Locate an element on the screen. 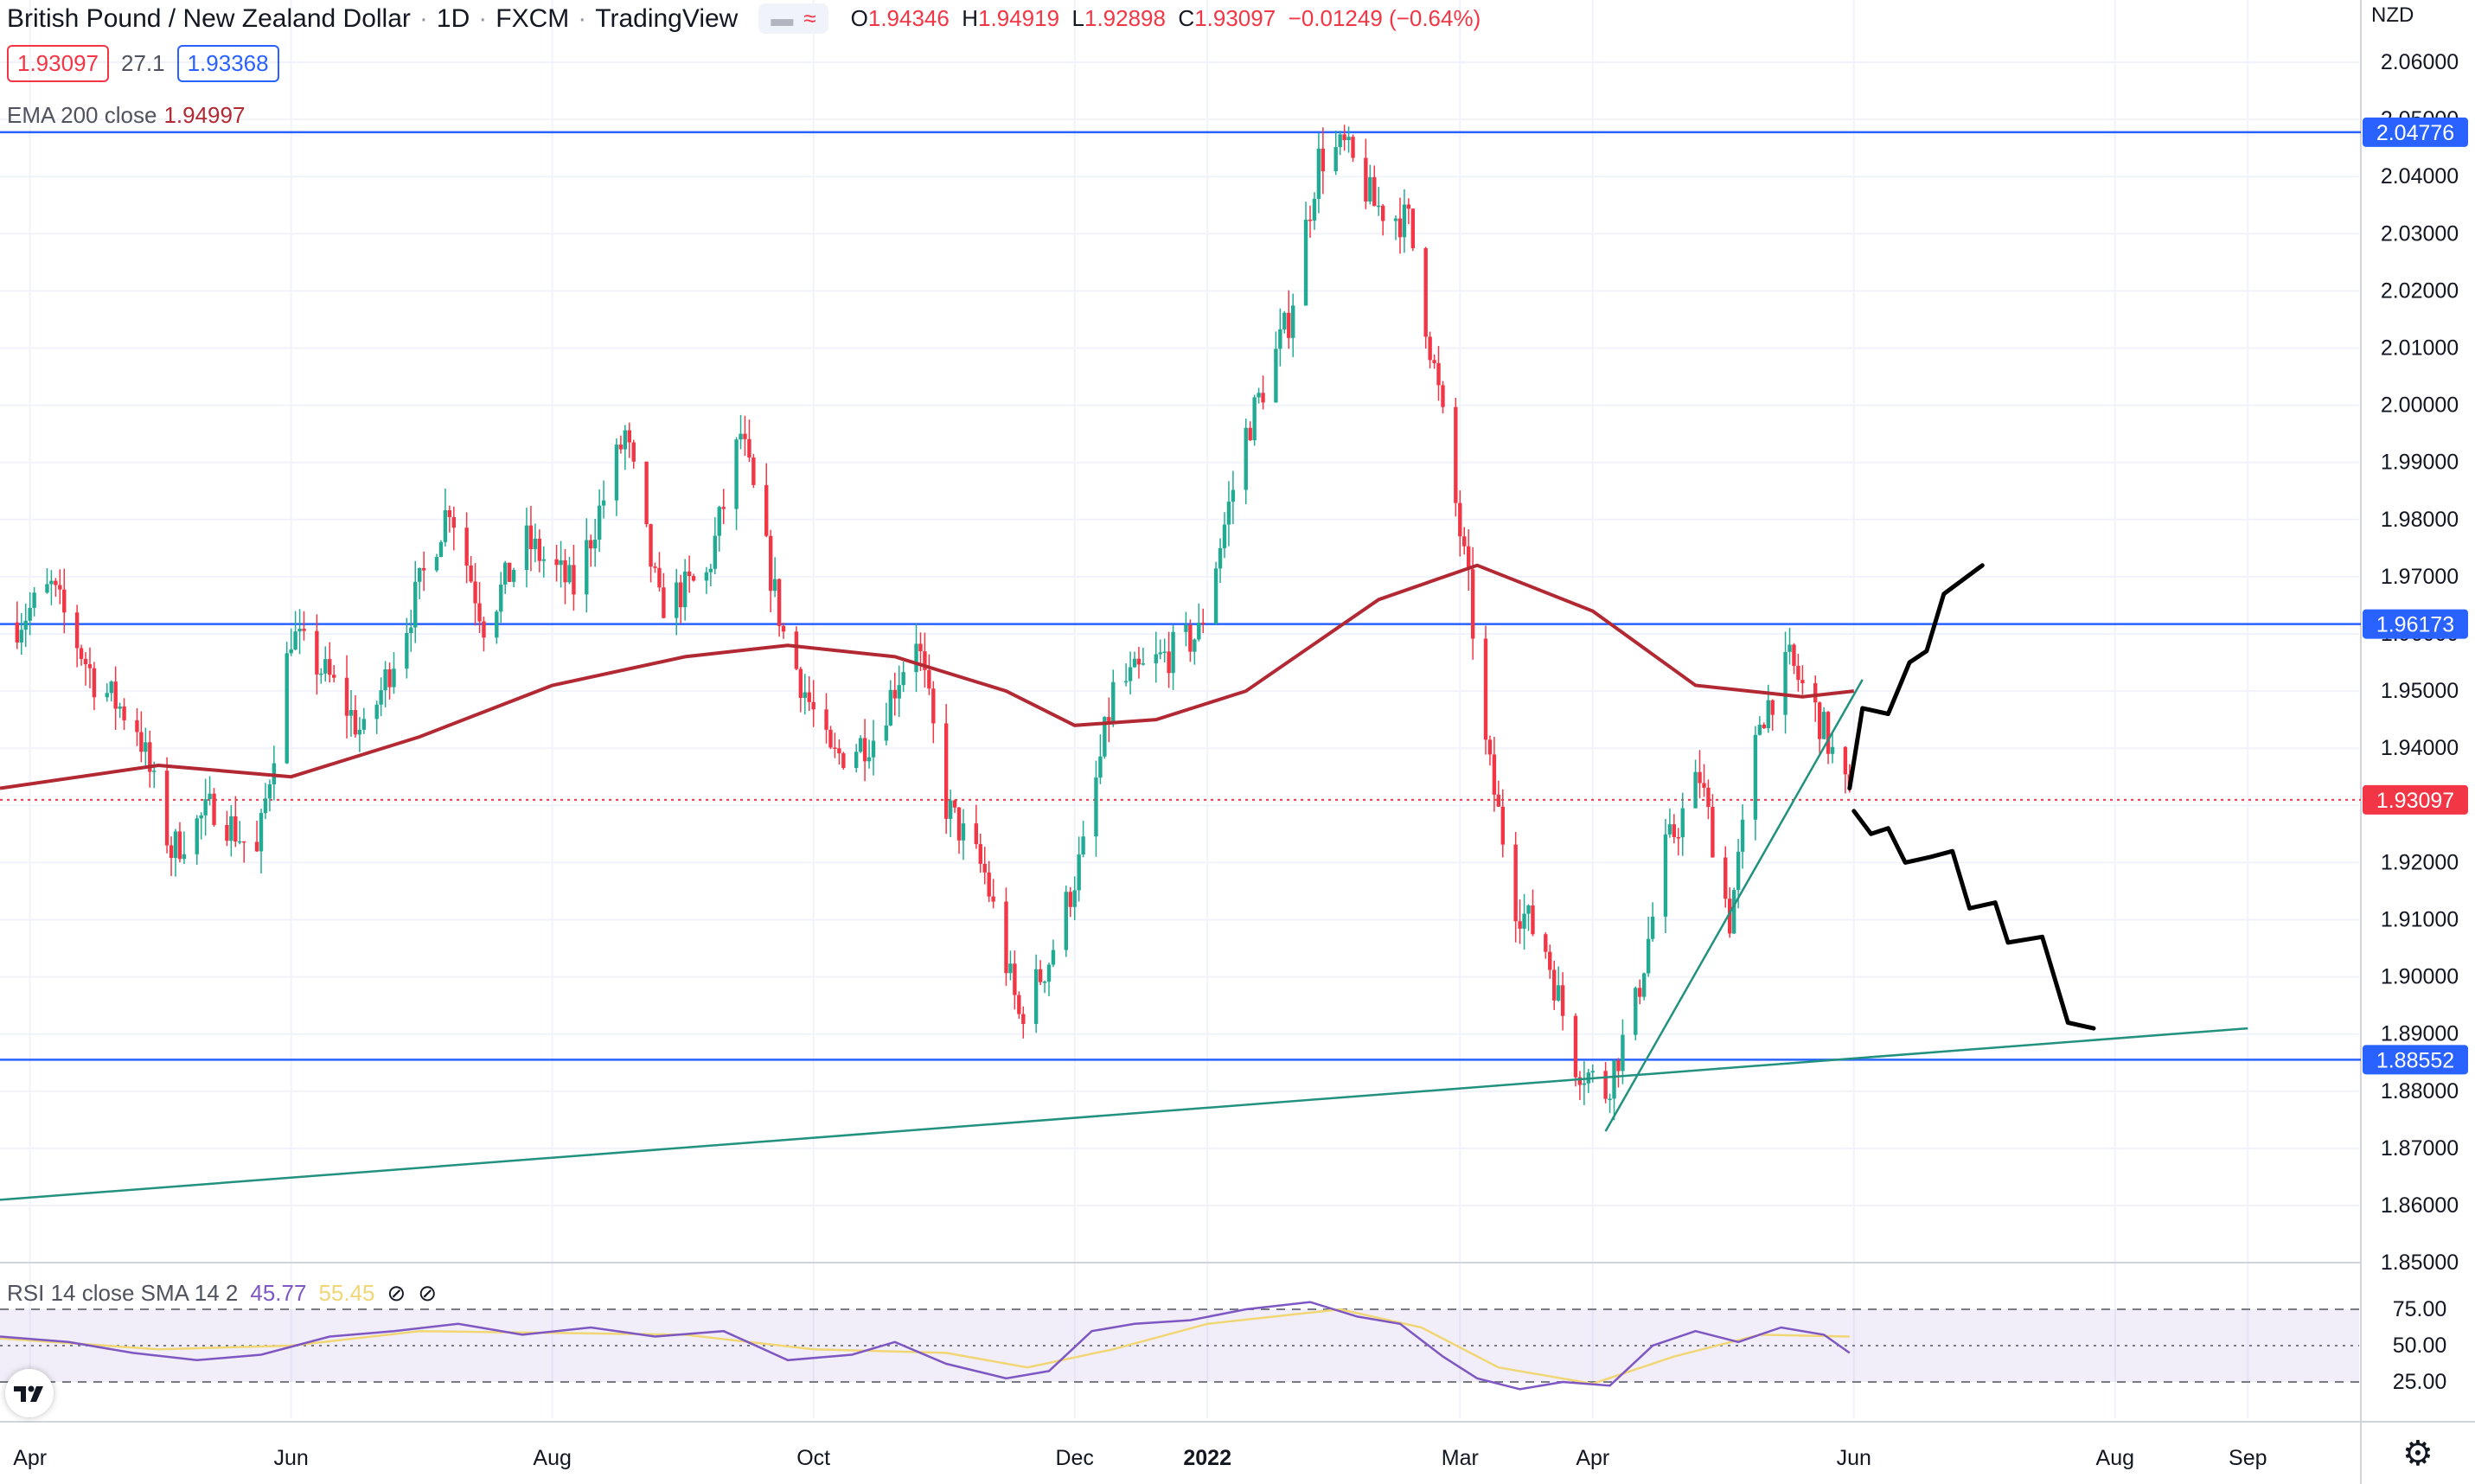  price-tags: 2.04776 1.96173 1.88552 1.93097 is located at coordinates (2415, 596).